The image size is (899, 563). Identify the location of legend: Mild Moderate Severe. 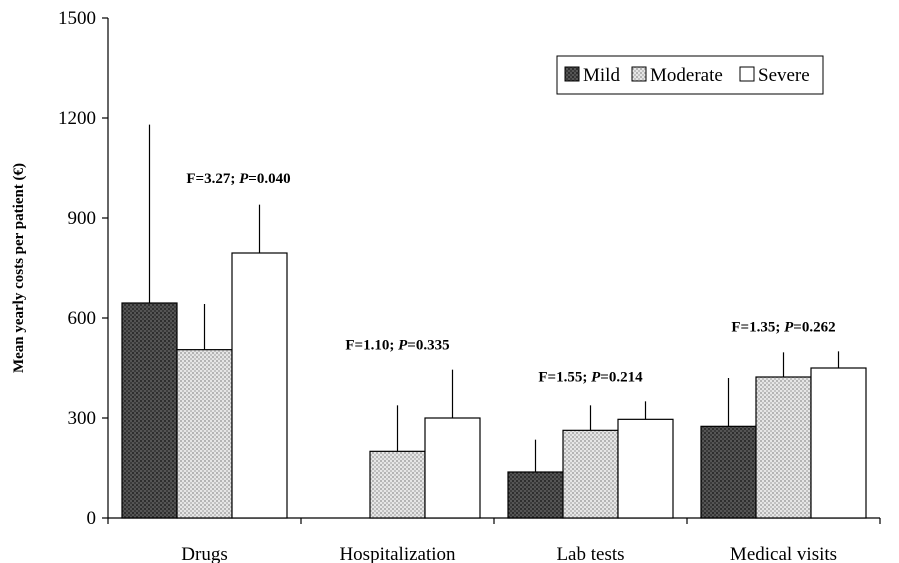
(690, 75).